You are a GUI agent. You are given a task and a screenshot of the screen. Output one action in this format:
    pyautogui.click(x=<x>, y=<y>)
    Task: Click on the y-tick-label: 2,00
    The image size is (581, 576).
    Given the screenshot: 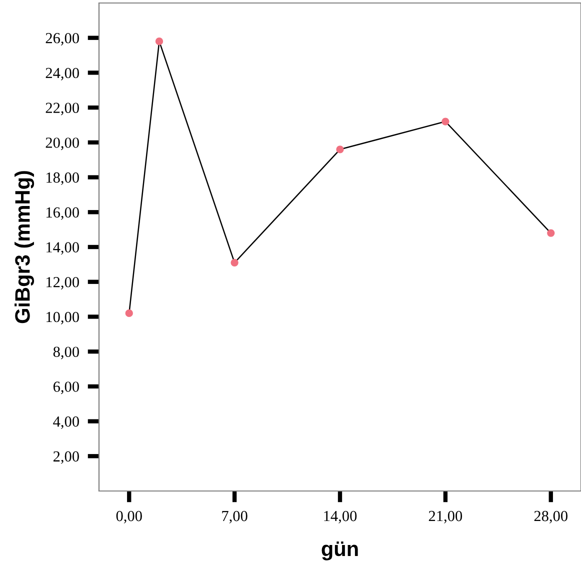 What is the action you would take?
    pyautogui.click(x=66, y=457)
    